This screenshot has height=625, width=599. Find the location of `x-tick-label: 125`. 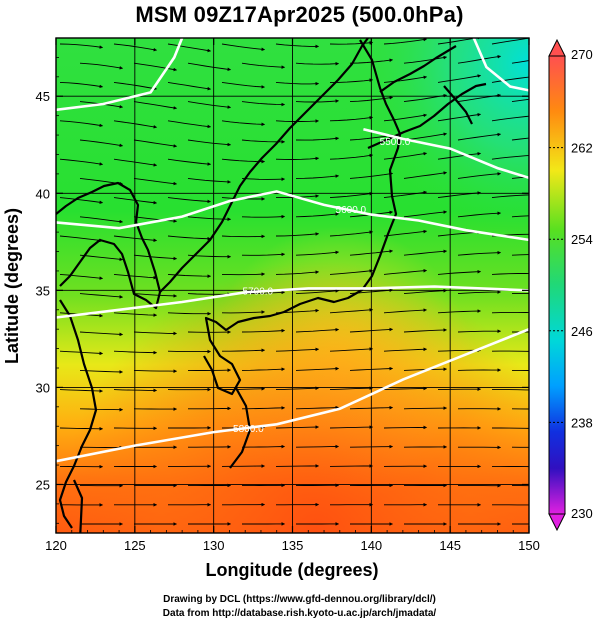

x-tick-label: 125 is located at coordinates (135, 545).